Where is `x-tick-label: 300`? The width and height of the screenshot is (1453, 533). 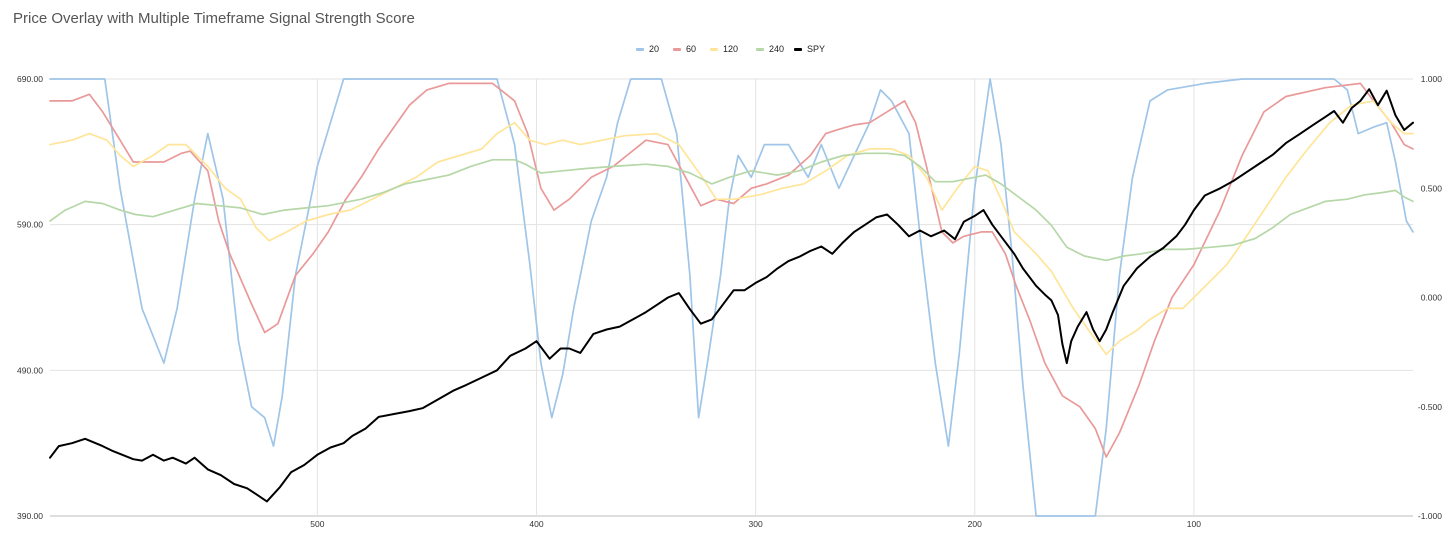
x-tick-label: 300 is located at coordinates (756, 524).